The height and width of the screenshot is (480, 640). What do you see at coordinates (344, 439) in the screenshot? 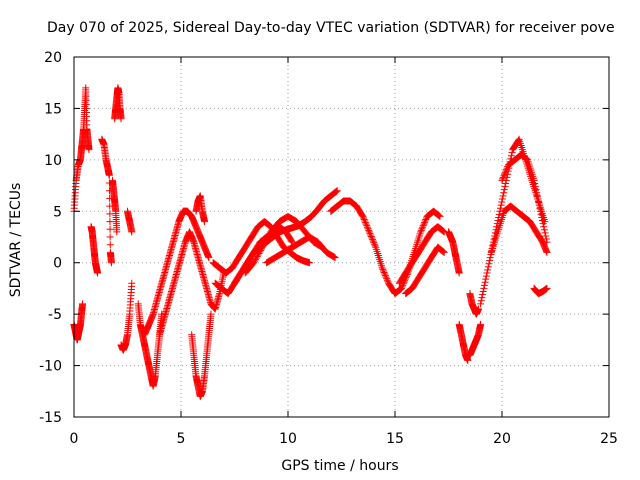
I see `x-tick-labels: 0 5 10 15 20 25` at bounding box center [344, 439].